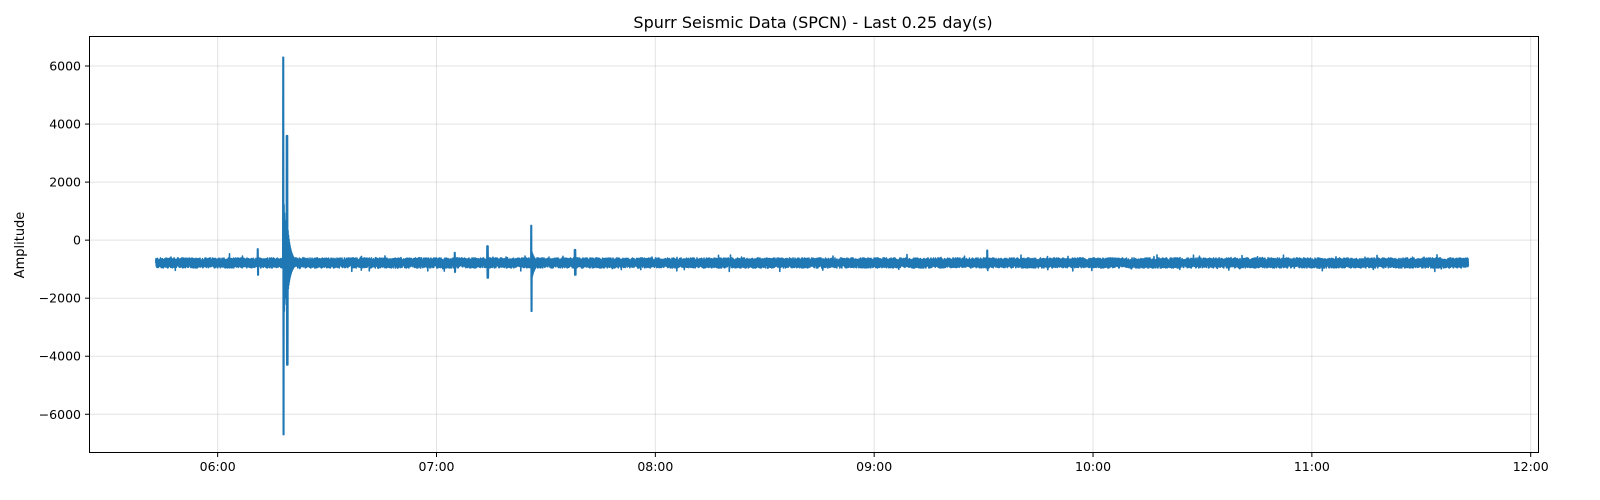  Describe the element at coordinates (1312, 466) in the screenshot. I see `x-tick-label: 11:00` at that location.